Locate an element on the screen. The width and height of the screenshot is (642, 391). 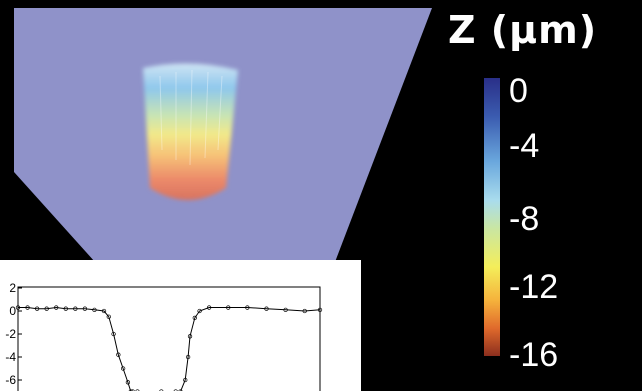
y-tick-label: -2 is located at coordinates (10, 334).